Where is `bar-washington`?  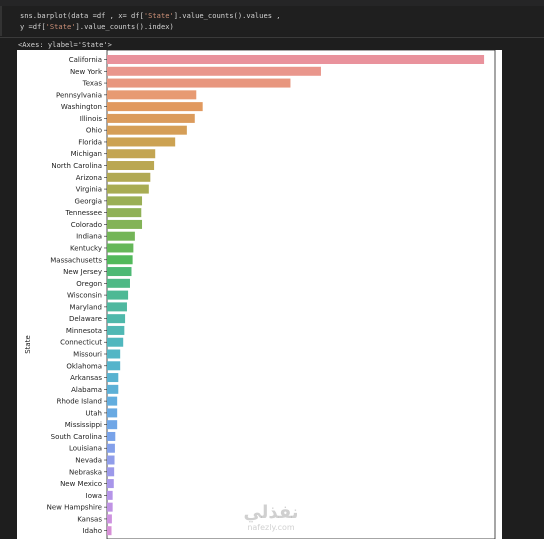 bar-washington is located at coordinates (155, 107).